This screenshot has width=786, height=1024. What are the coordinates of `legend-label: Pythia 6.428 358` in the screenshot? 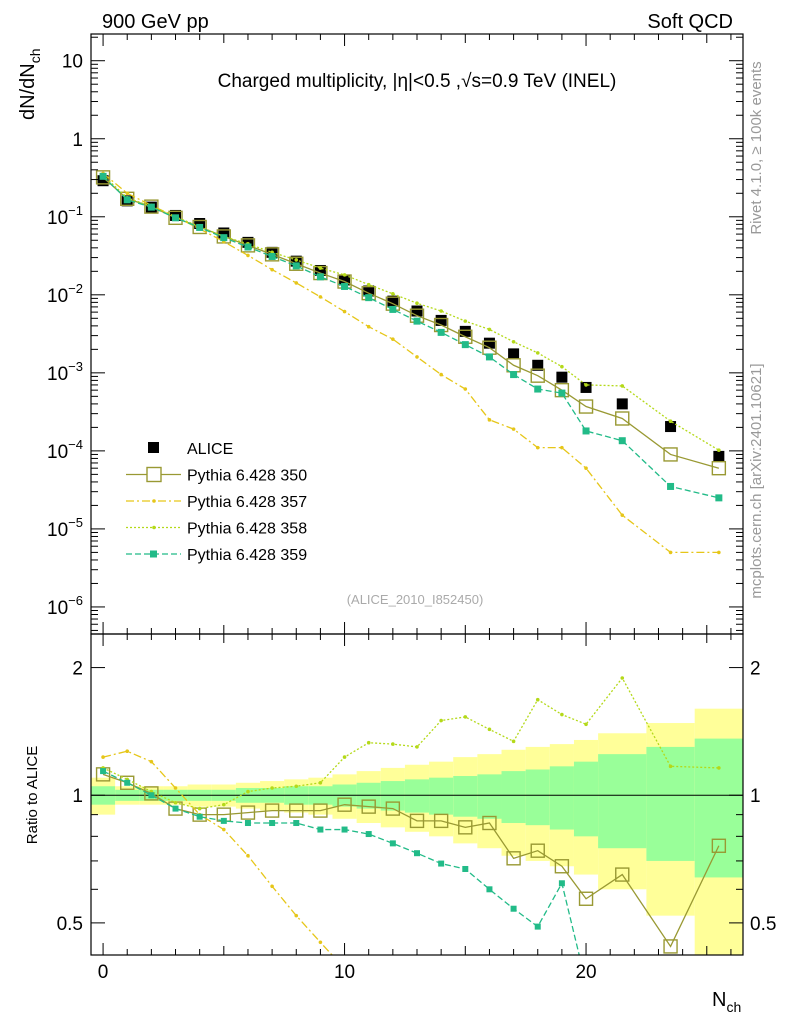 It's located at (247, 529).